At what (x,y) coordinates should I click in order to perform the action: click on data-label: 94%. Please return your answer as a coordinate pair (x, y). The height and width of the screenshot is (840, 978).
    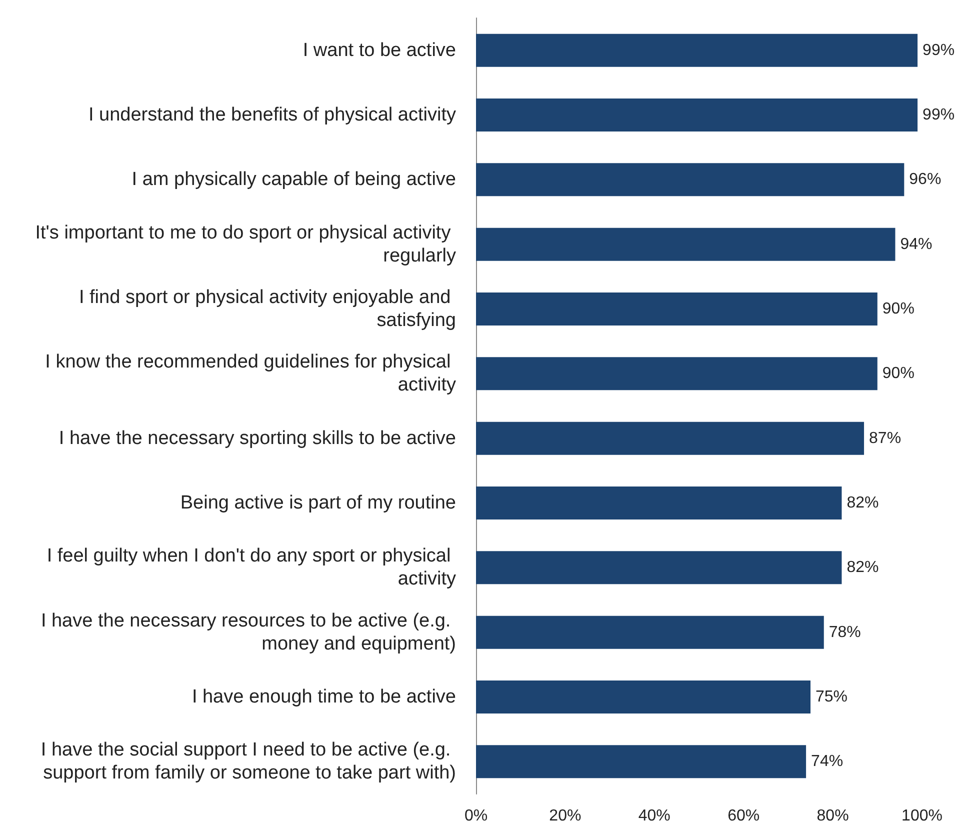
    Looking at the image, I should click on (916, 244).